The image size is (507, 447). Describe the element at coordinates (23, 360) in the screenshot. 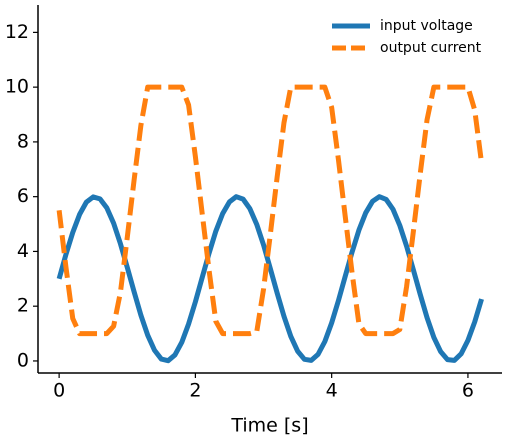

I see `y-tick-label: 0` at that location.